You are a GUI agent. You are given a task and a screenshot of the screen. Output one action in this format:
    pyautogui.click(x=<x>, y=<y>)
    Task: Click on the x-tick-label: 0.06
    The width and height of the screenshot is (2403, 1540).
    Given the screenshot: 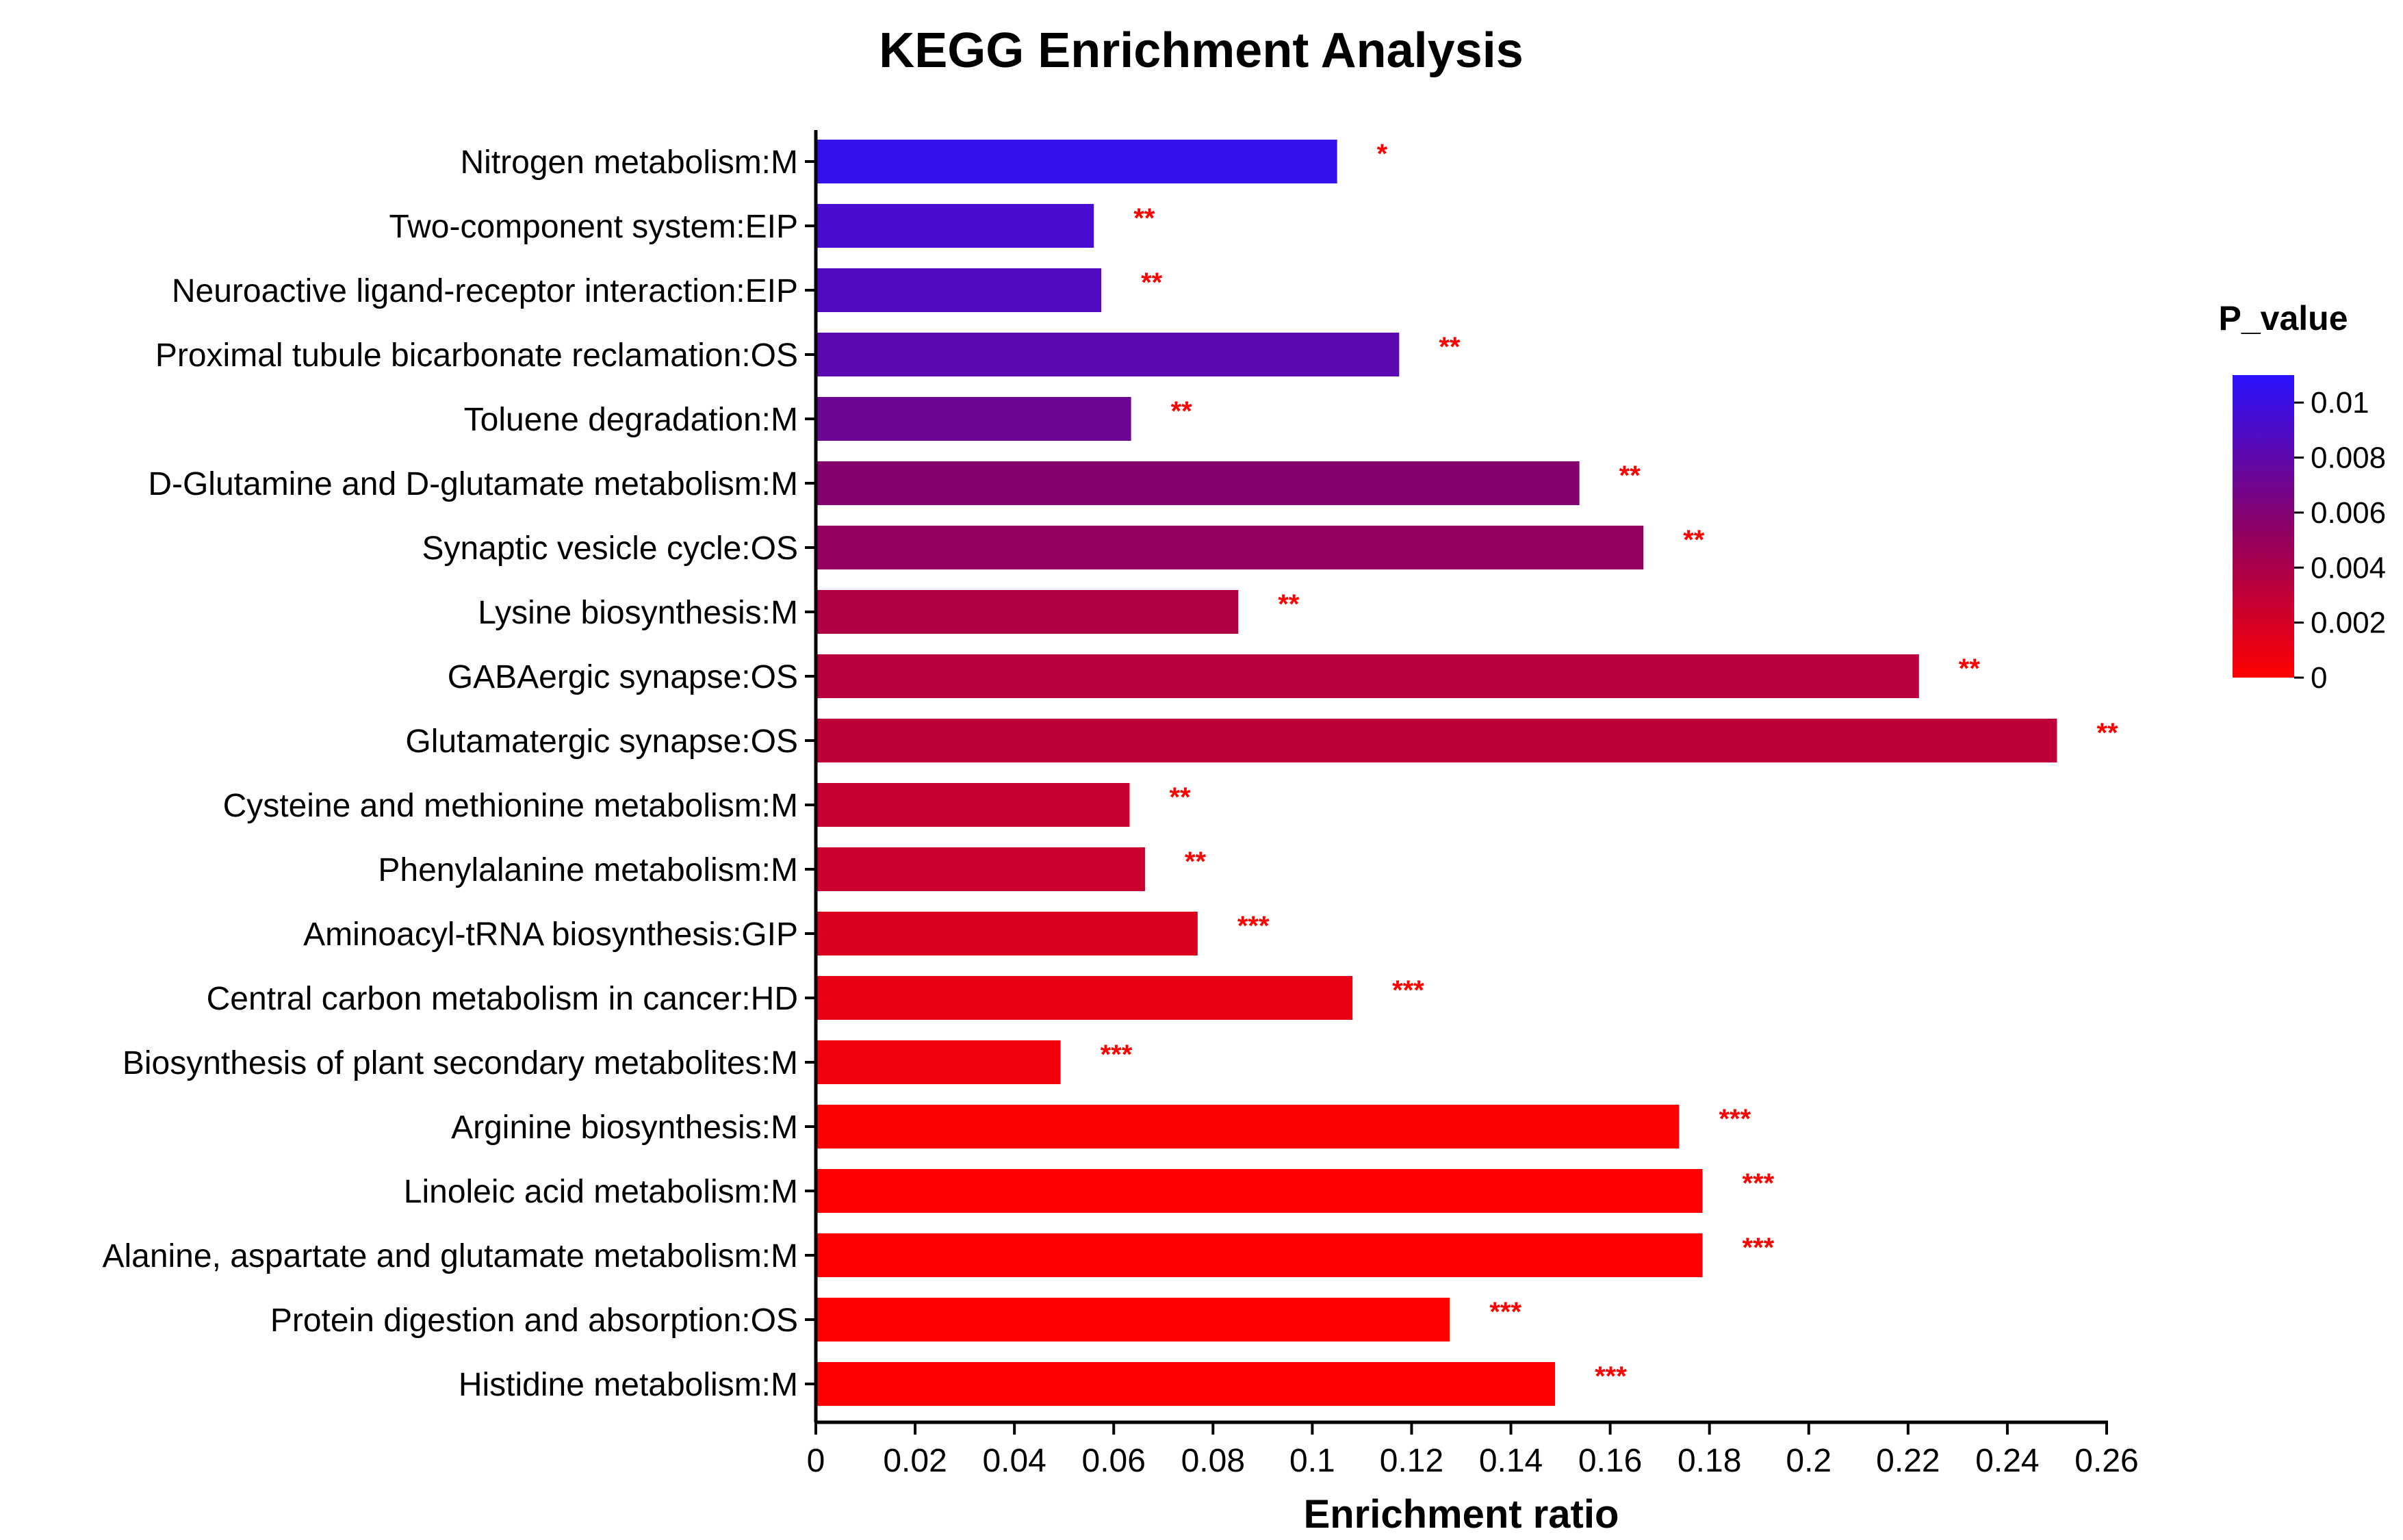 What is the action you would take?
    pyautogui.click(x=1114, y=1461)
    